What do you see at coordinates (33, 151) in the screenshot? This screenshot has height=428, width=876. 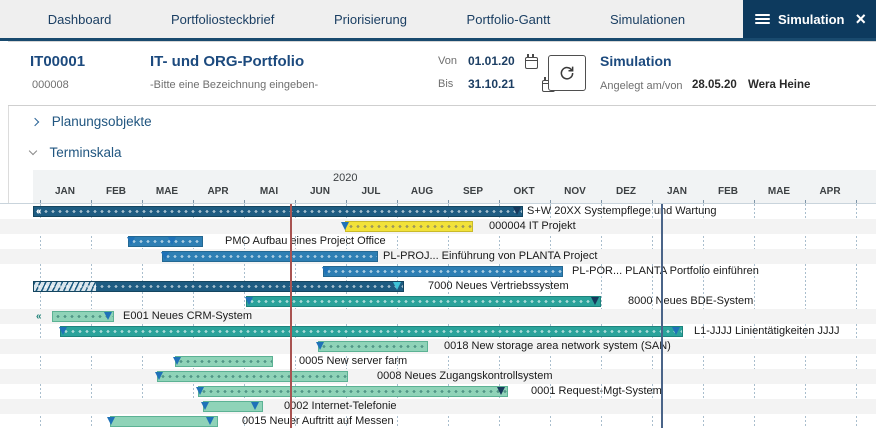 I see `chevron-down-icon` at bounding box center [33, 151].